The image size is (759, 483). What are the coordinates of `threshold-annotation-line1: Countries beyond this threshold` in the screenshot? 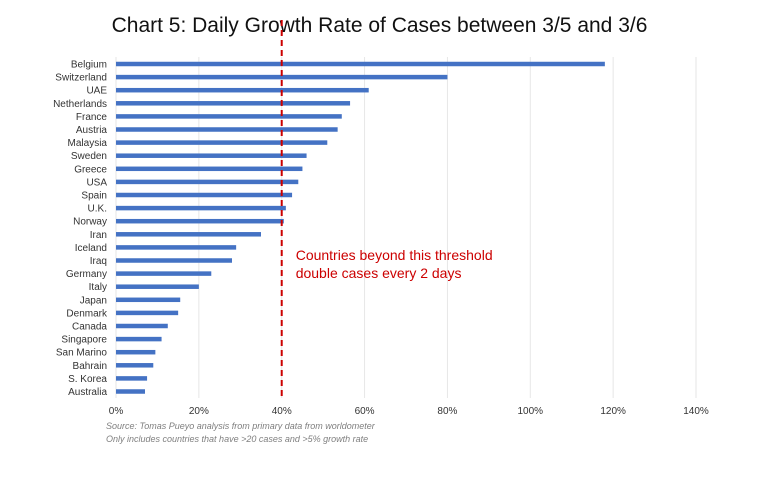 It's located at (394, 255).